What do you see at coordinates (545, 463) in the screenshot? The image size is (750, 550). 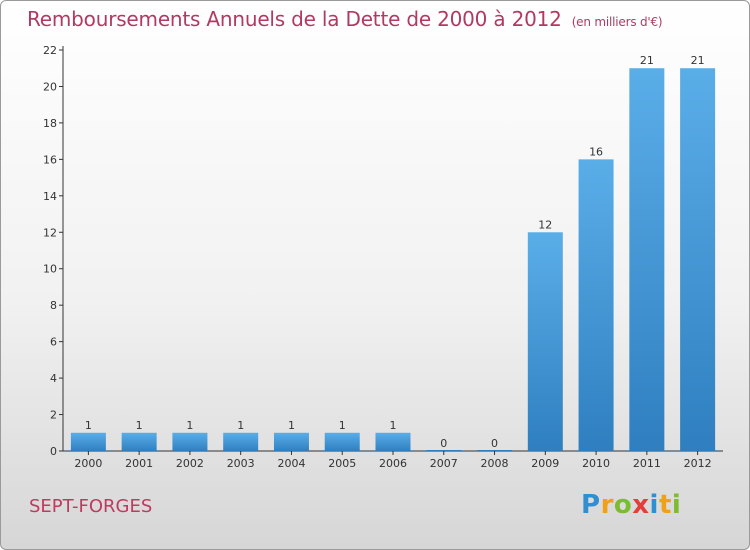 I see `x-tick-label: 2009` at bounding box center [545, 463].